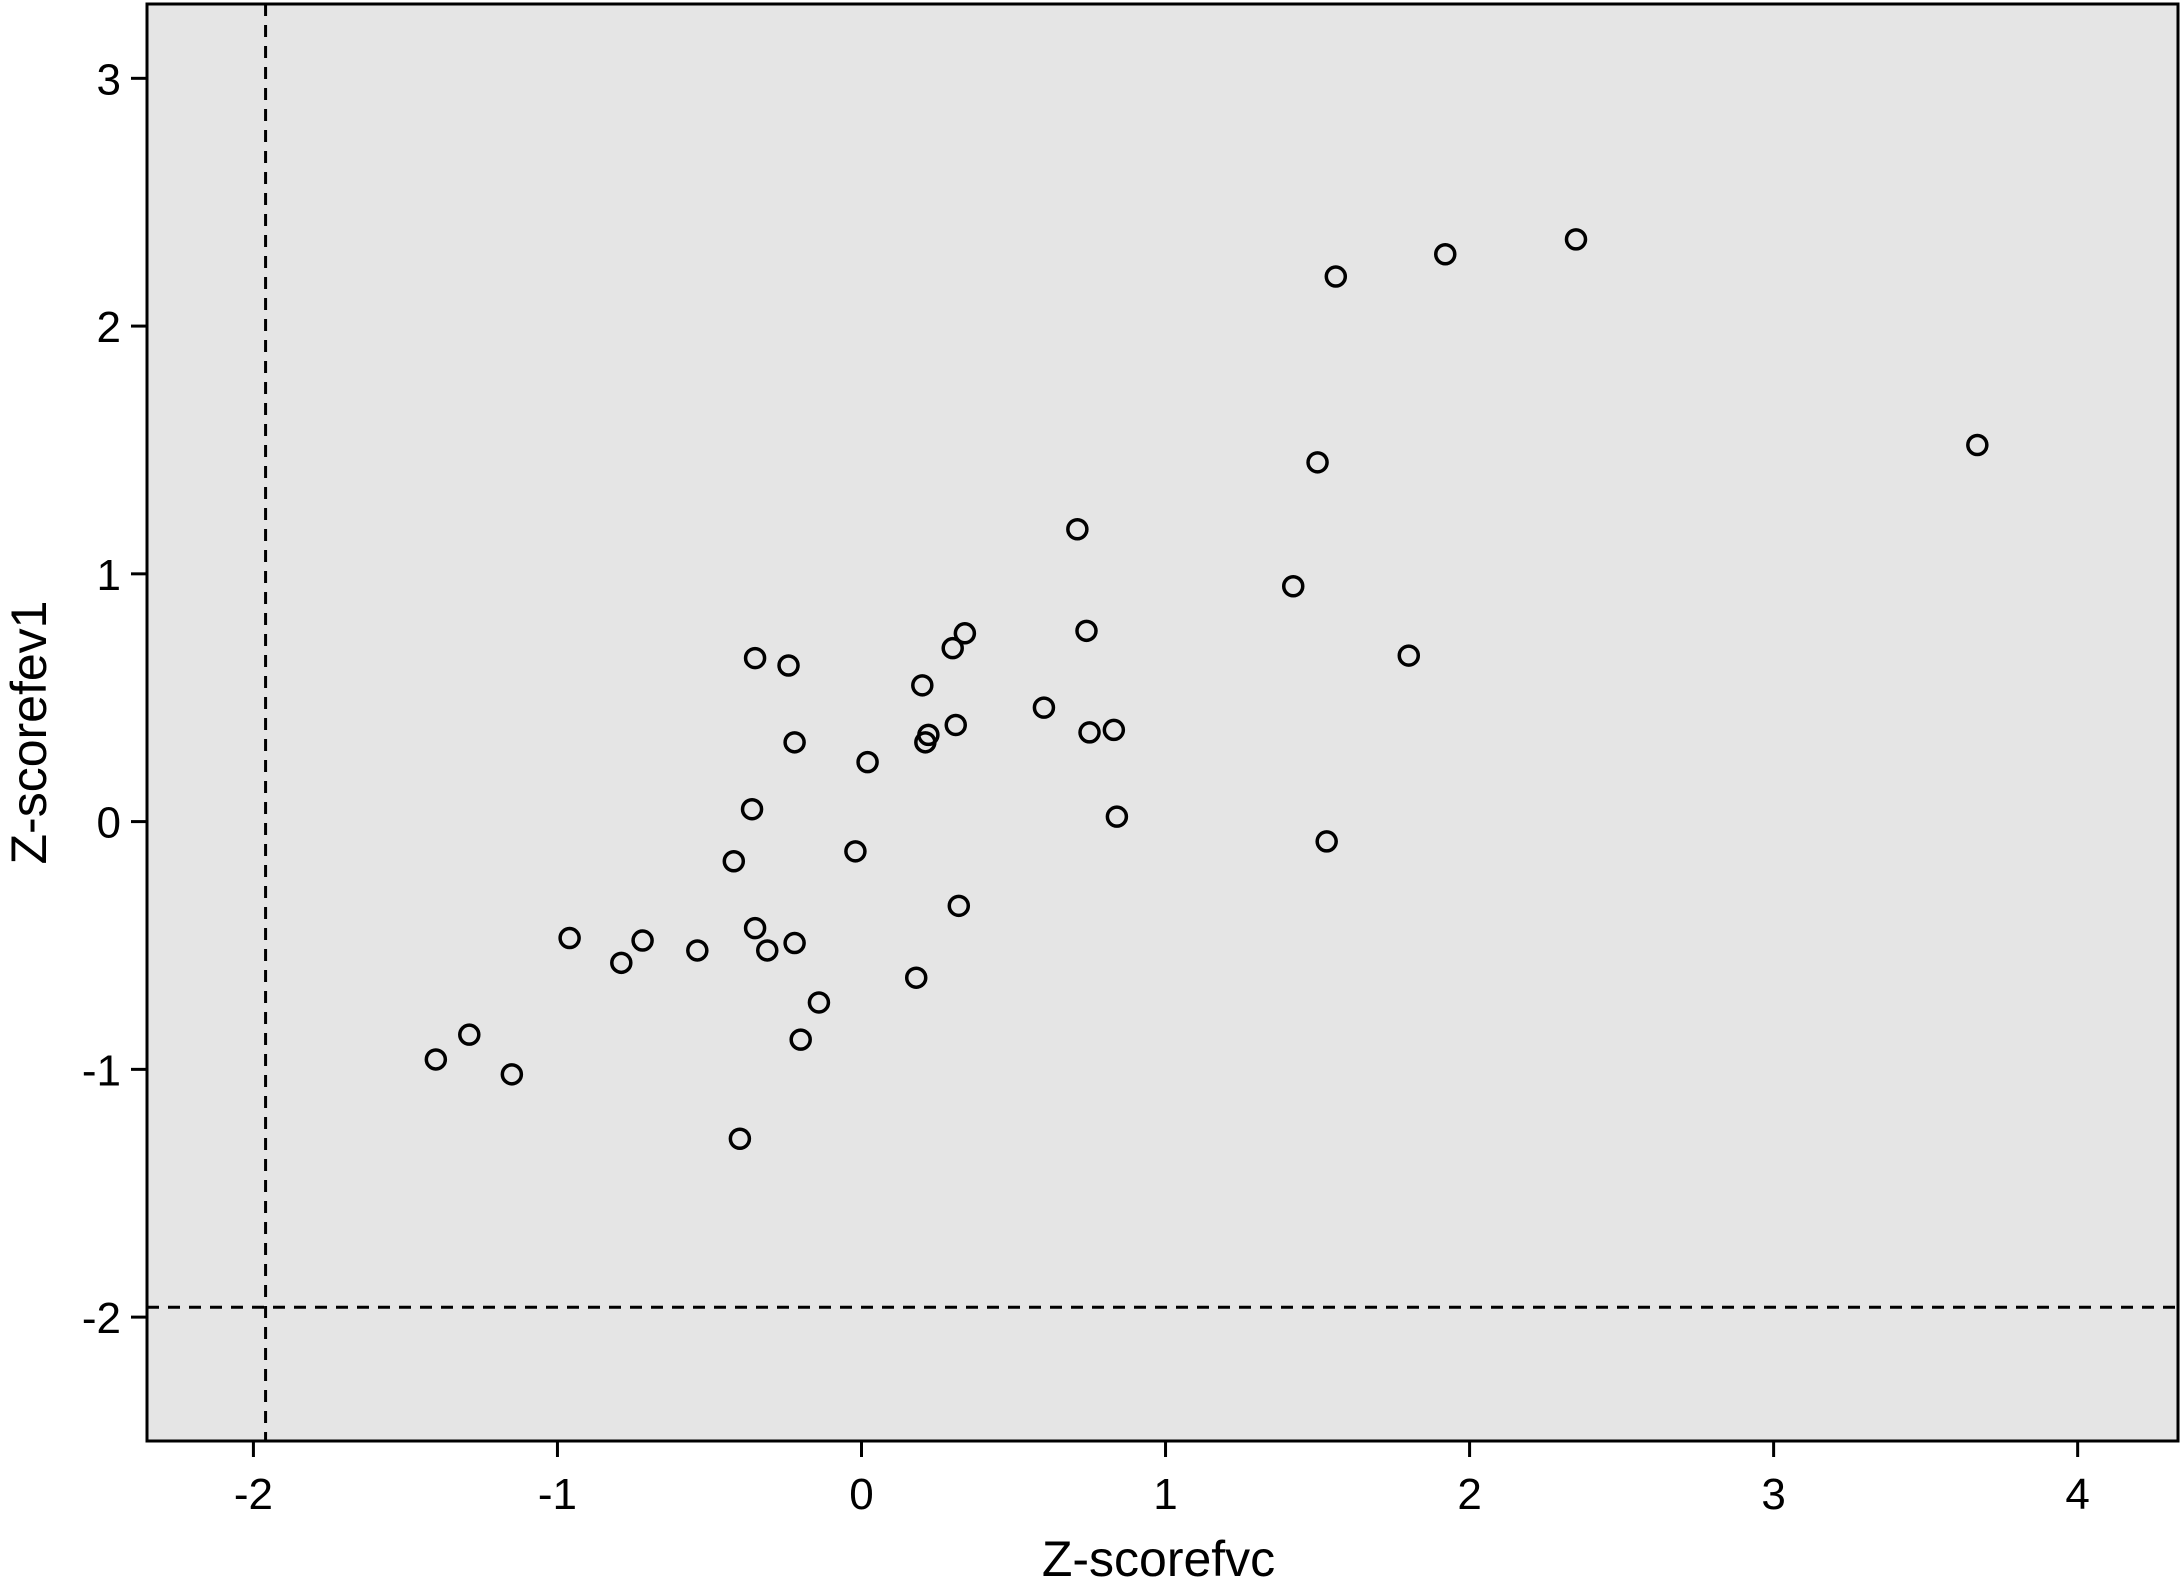  What do you see at coordinates (101, 1318) in the screenshot?
I see `y-tick-label: -2` at bounding box center [101, 1318].